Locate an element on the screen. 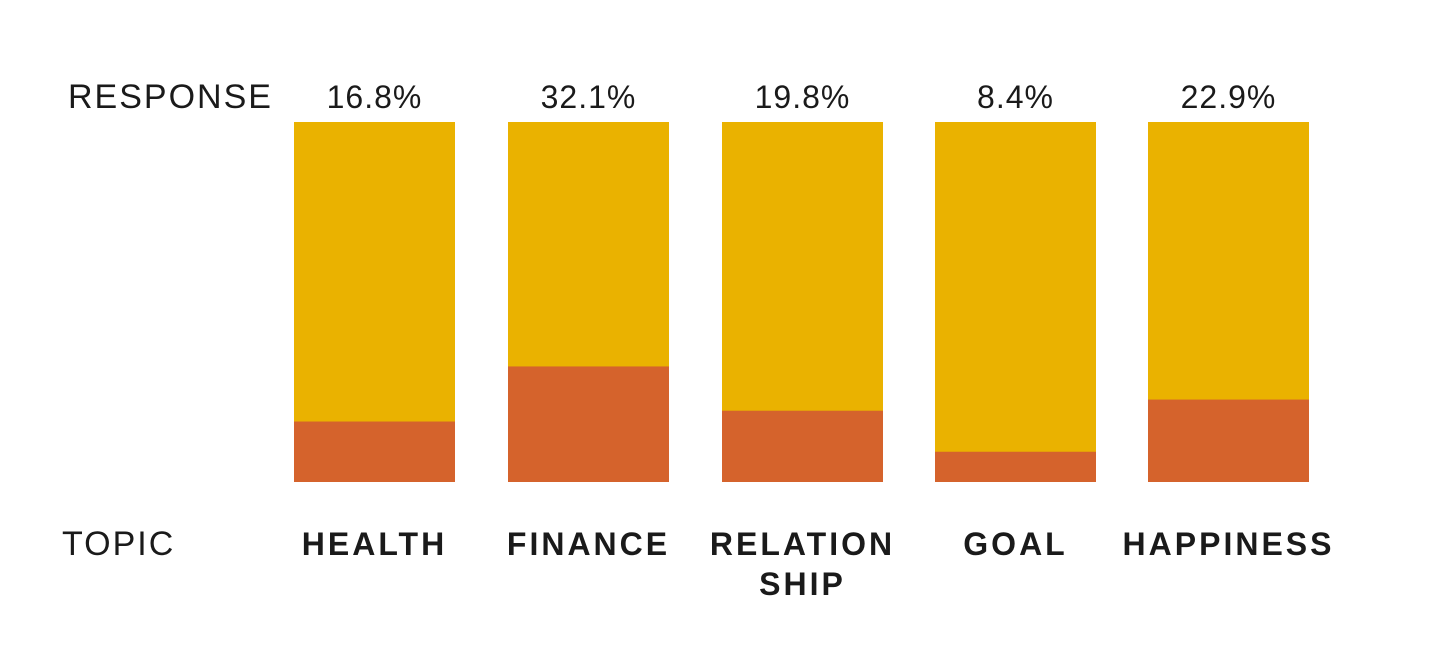 This screenshot has height=661, width=1444. value-label: 32.1% is located at coordinates (589, 97).